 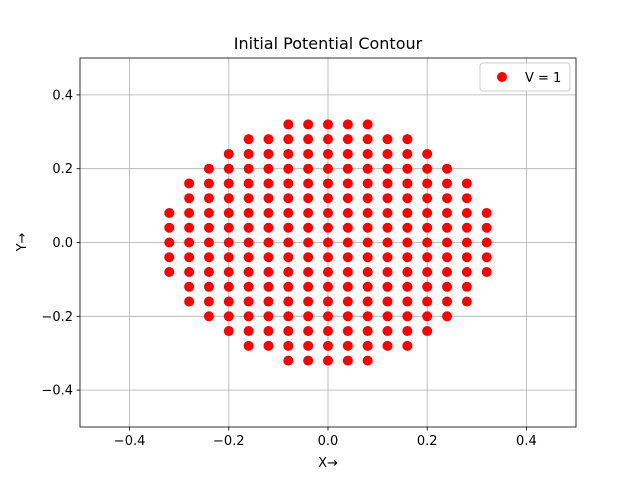 I want to click on y-axis-label: Y→, so click(x=22, y=242).